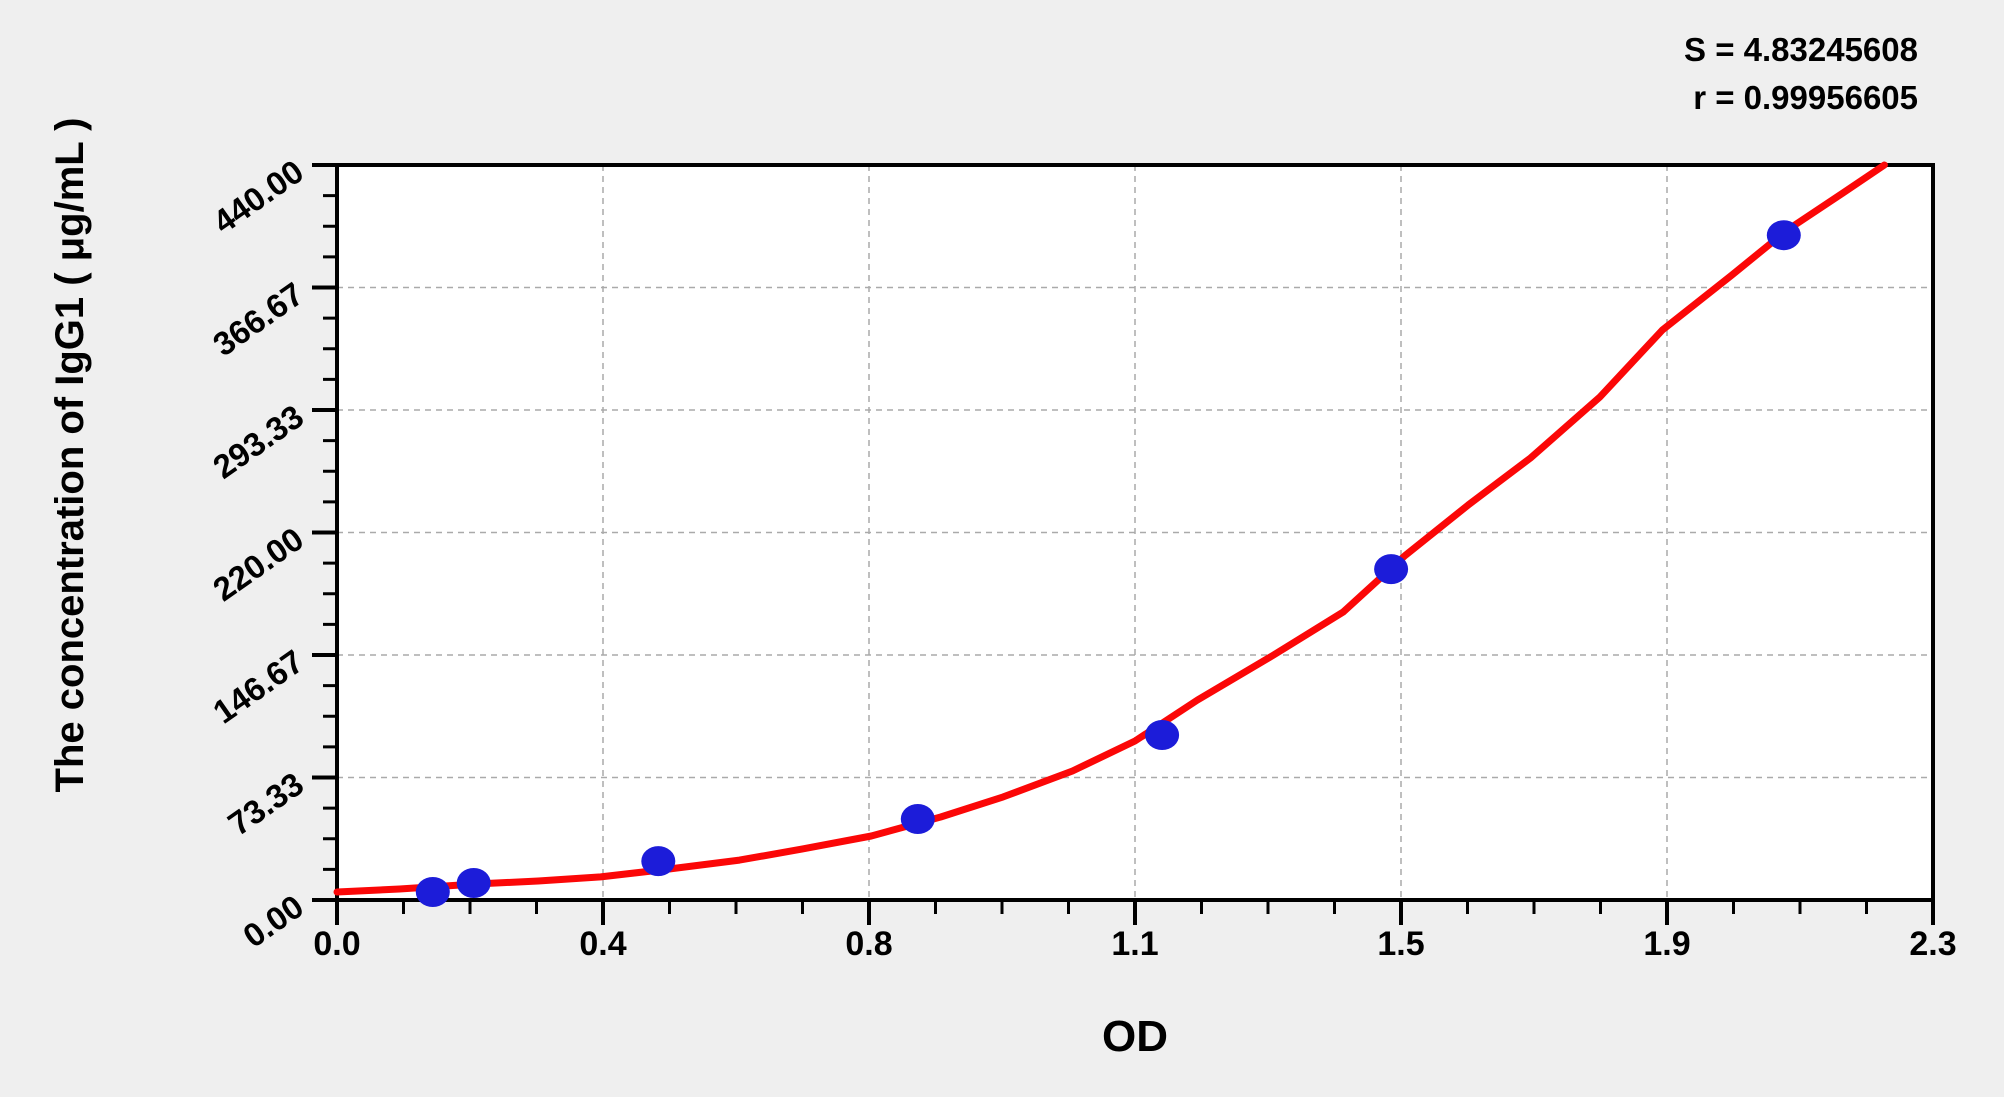 The height and width of the screenshot is (1097, 2004). Describe the element at coordinates (70, 455) in the screenshot. I see `y-axis-title: The concentration of IgG1 ( μg/mL )` at that location.